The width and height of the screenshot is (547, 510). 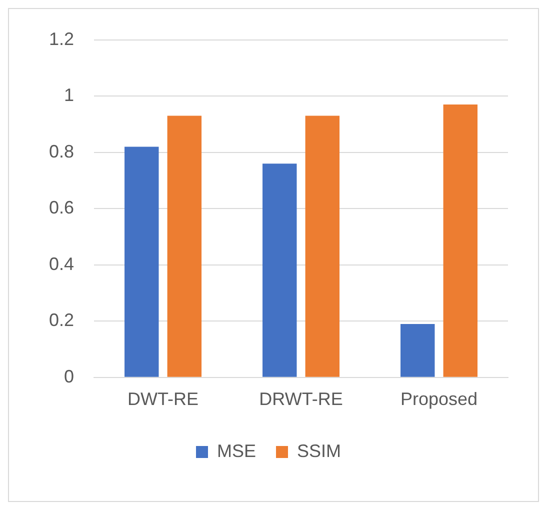 What do you see at coordinates (319, 450) in the screenshot?
I see `legend-label: SSIM` at bounding box center [319, 450].